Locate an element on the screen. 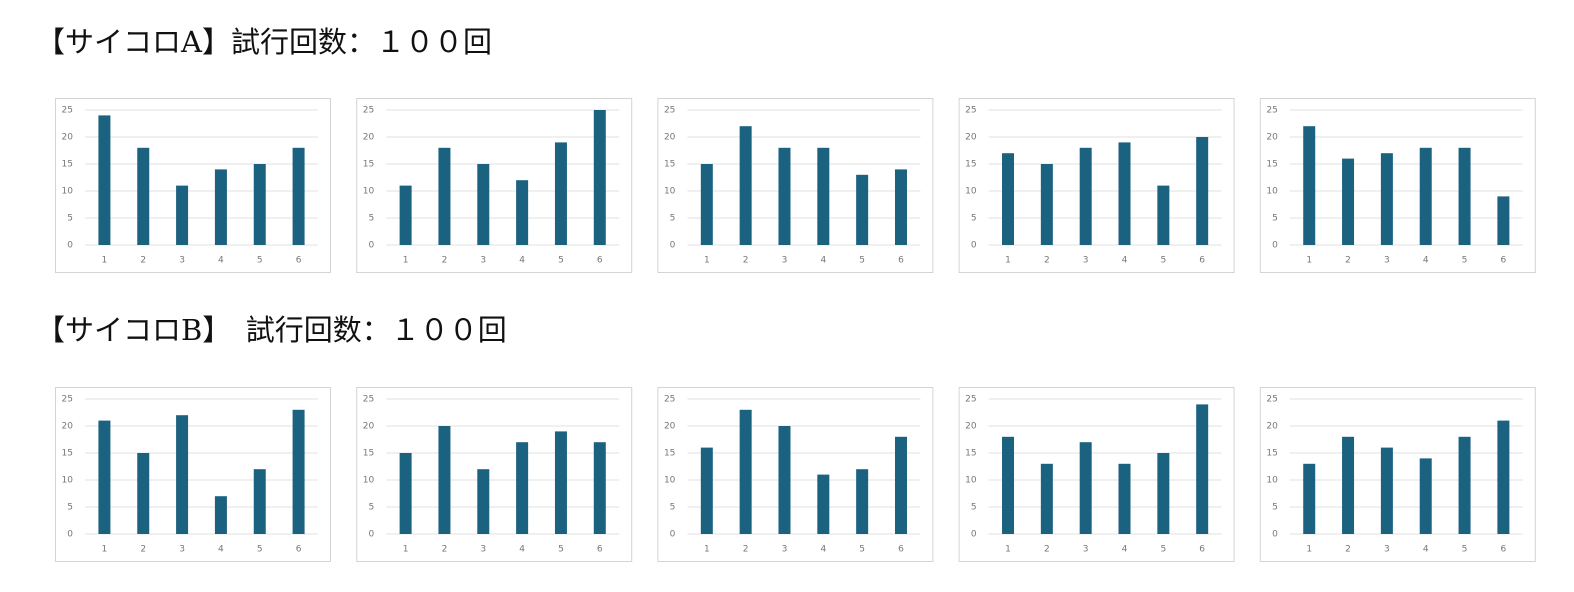 This screenshot has height=592, width=1574. heading: 【サイコロA】試行回数：１００回 is located at coordinates (264, 42).